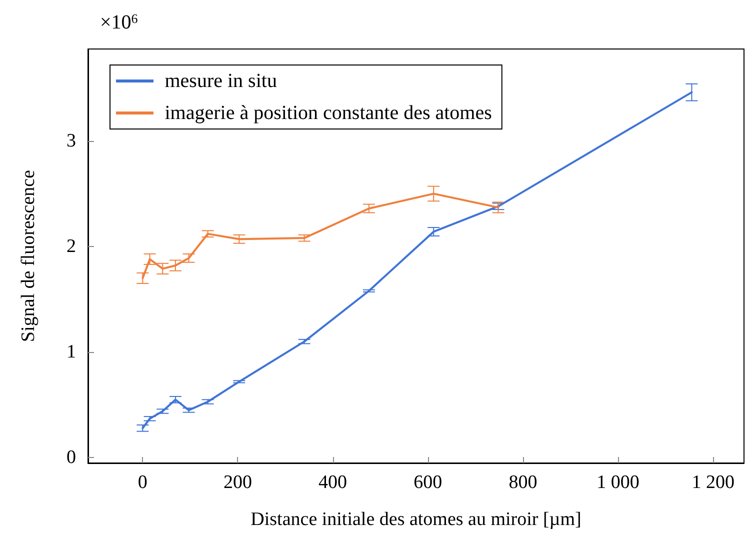  I want to click on legend-label: imagerie à position constante des atomes, so click(328, 113).